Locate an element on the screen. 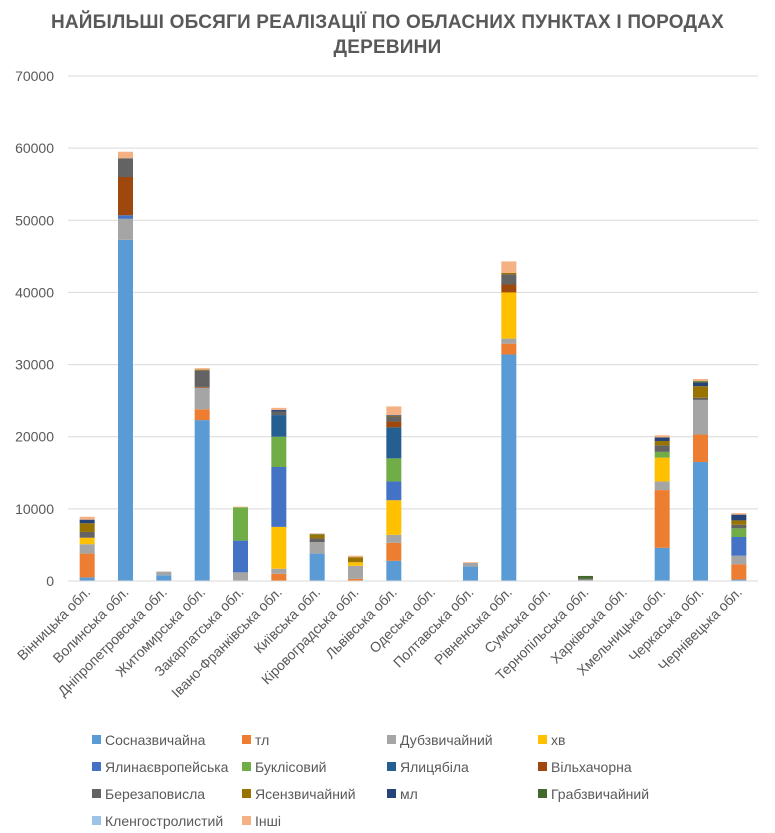 The width and height of the screenshot is (775, 833). legend-item: Буклісовий is located at coordinates (284, 767).